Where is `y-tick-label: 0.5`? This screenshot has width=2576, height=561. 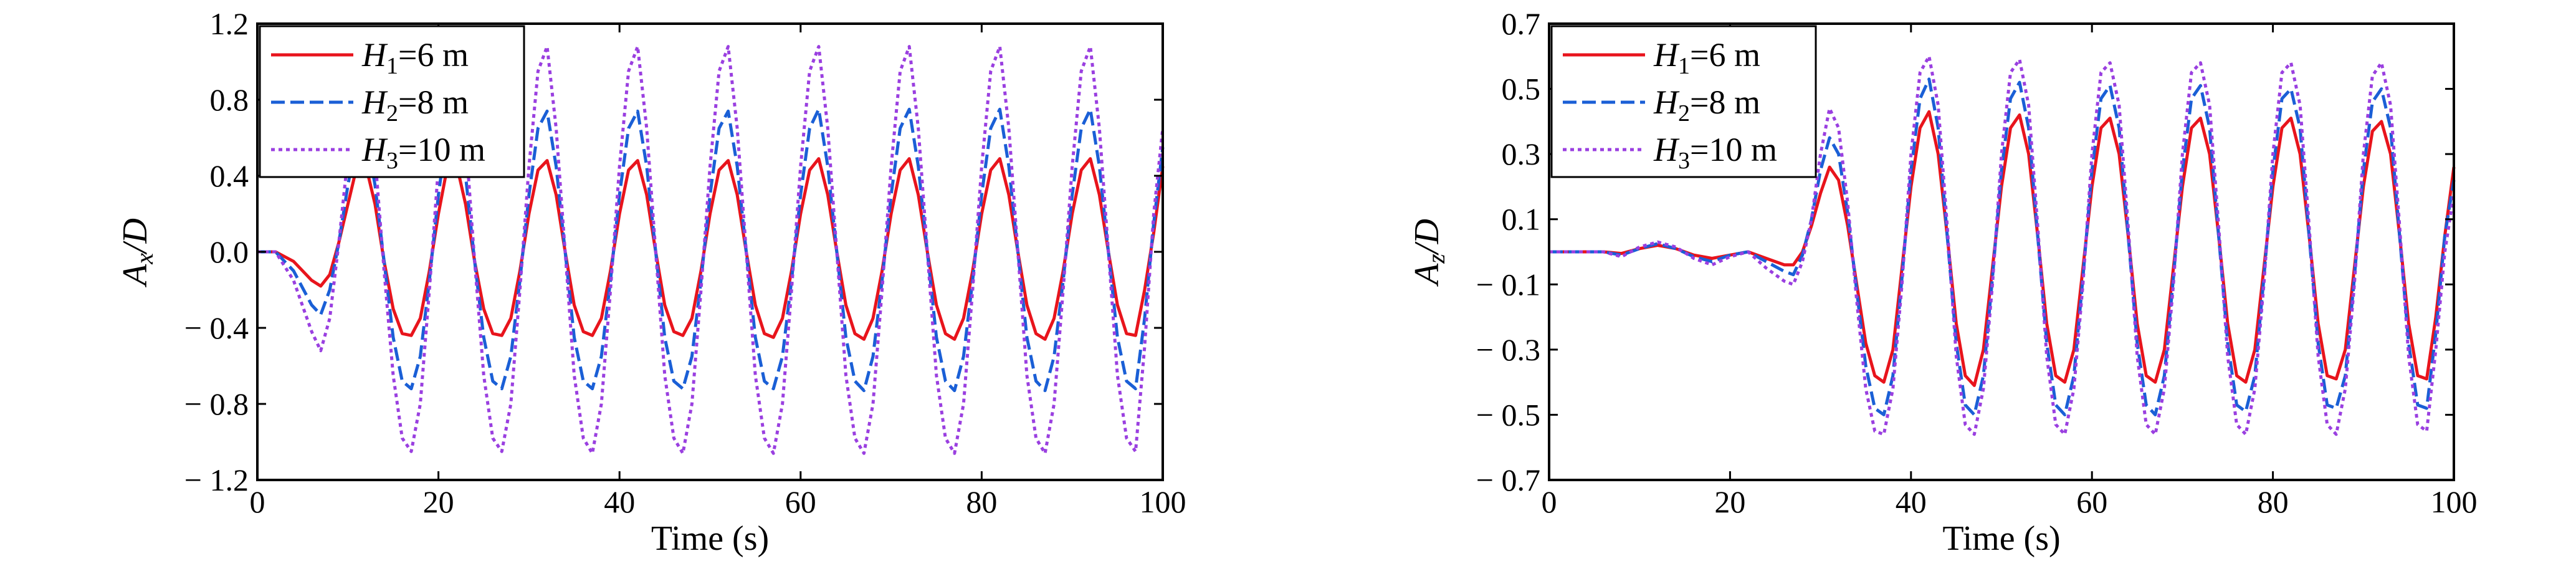
y-tick-label: 0.5 is located at coordinates (1522, 89).